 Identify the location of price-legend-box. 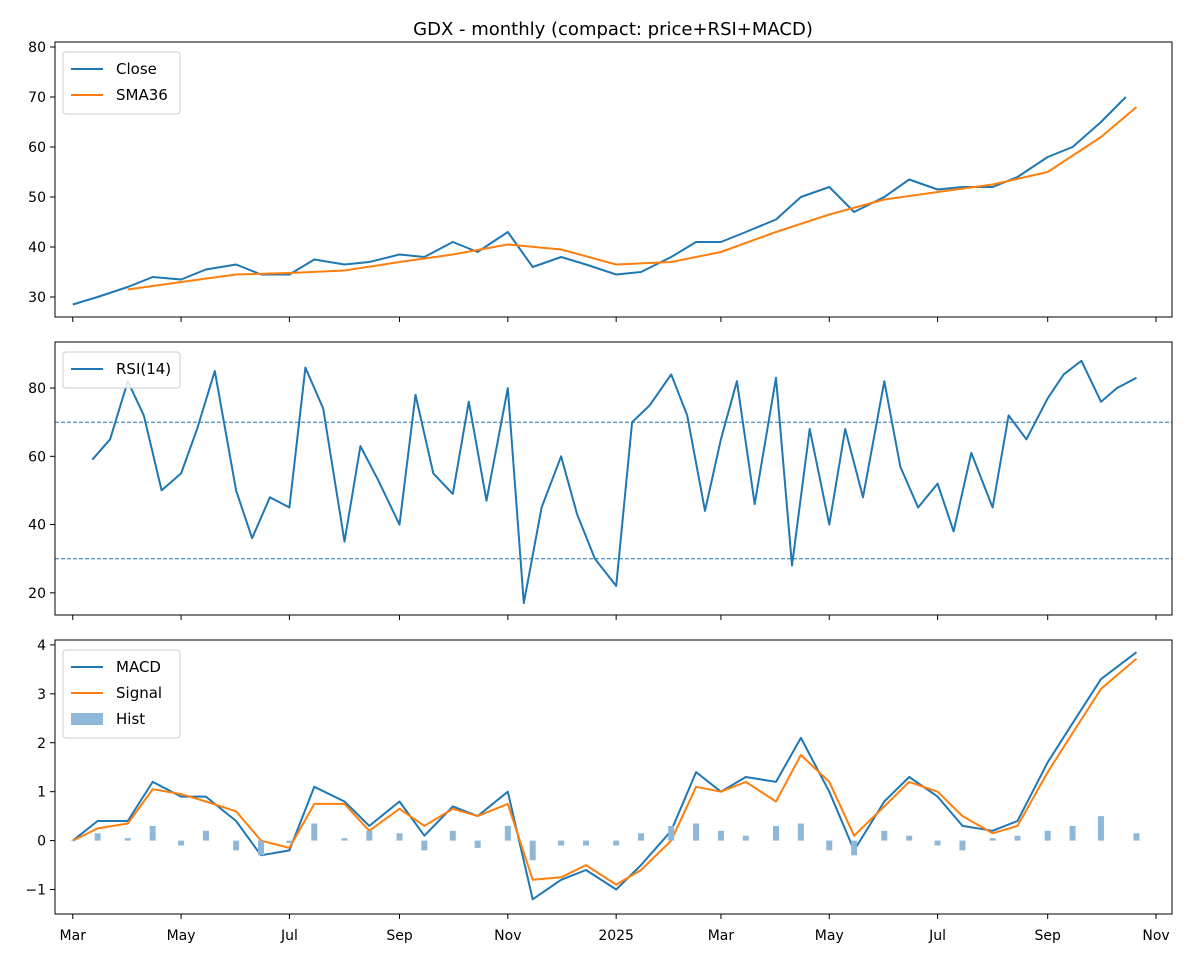
(121, 83).